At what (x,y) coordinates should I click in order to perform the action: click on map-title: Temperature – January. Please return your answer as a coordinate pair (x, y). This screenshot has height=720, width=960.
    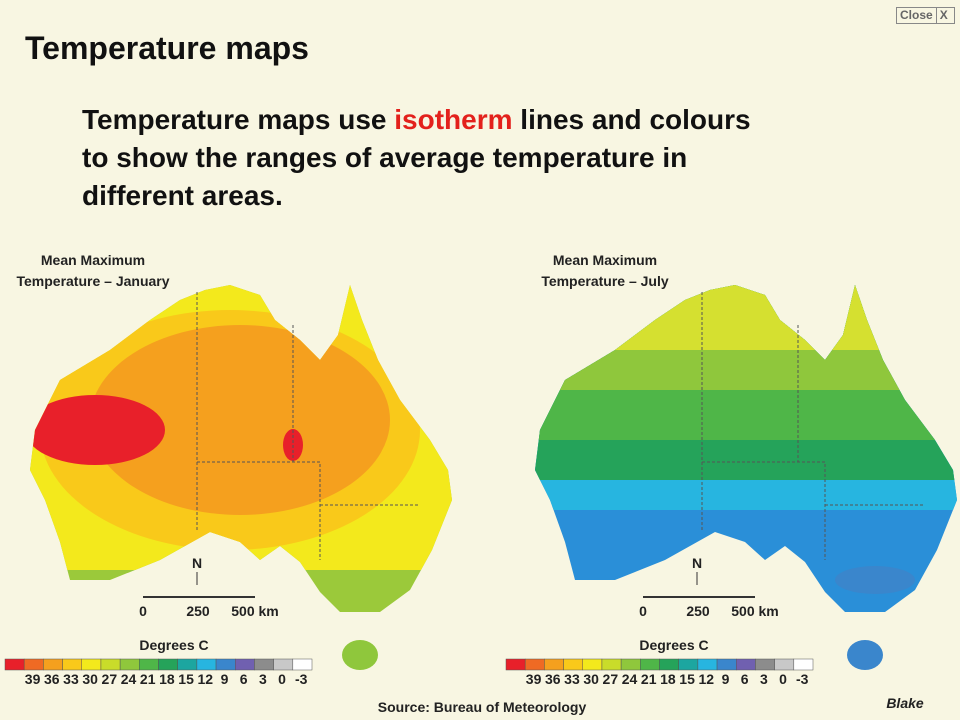
    Looking at the image, I should click on (92, 281).